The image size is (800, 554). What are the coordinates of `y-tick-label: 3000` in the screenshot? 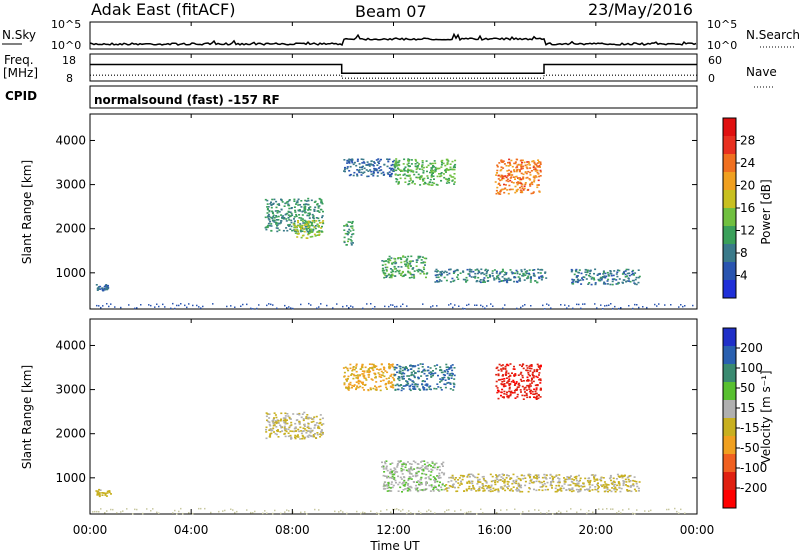 It's located at (70, 390).